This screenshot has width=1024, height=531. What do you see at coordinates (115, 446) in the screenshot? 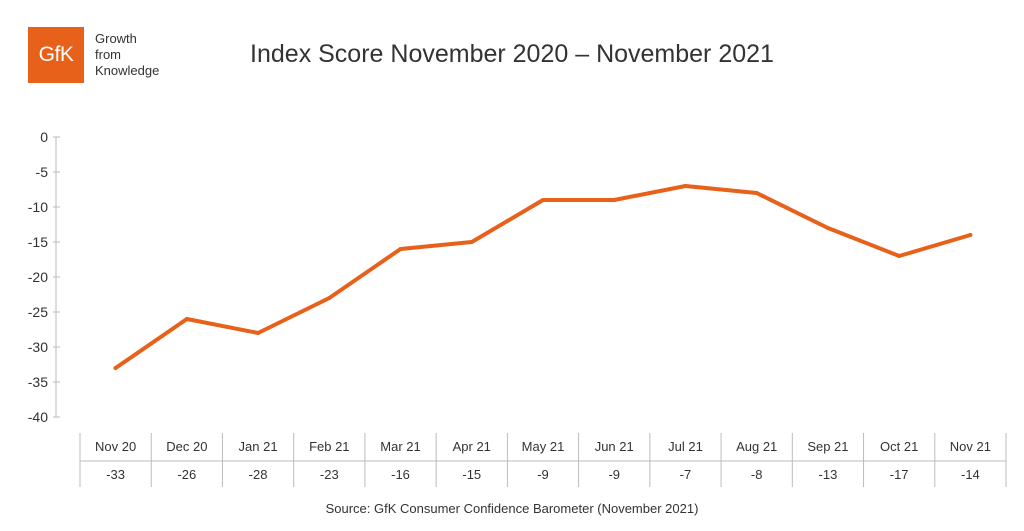
I see `x-tick-label: Nov 20` at bounding box center [115, 446].